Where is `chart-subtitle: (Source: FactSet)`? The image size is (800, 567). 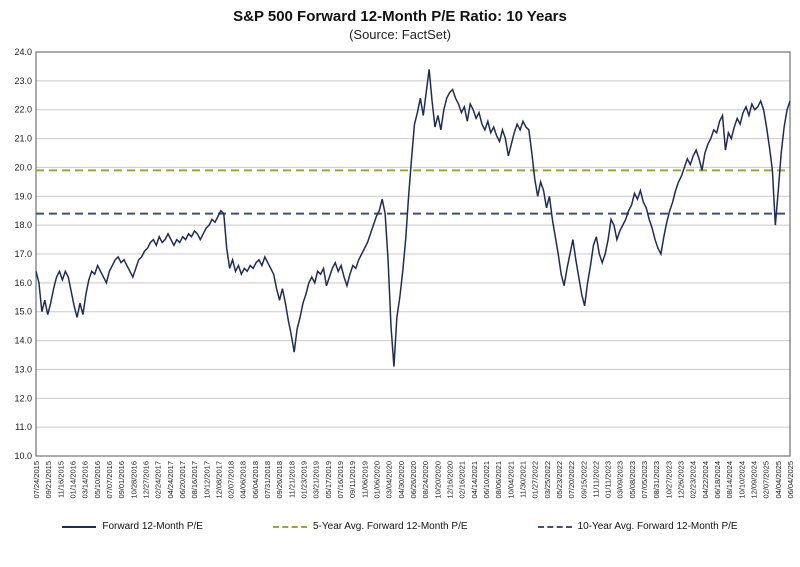 chart-subtitle: (Source: FactSet) is located at coordinates (400, 34).